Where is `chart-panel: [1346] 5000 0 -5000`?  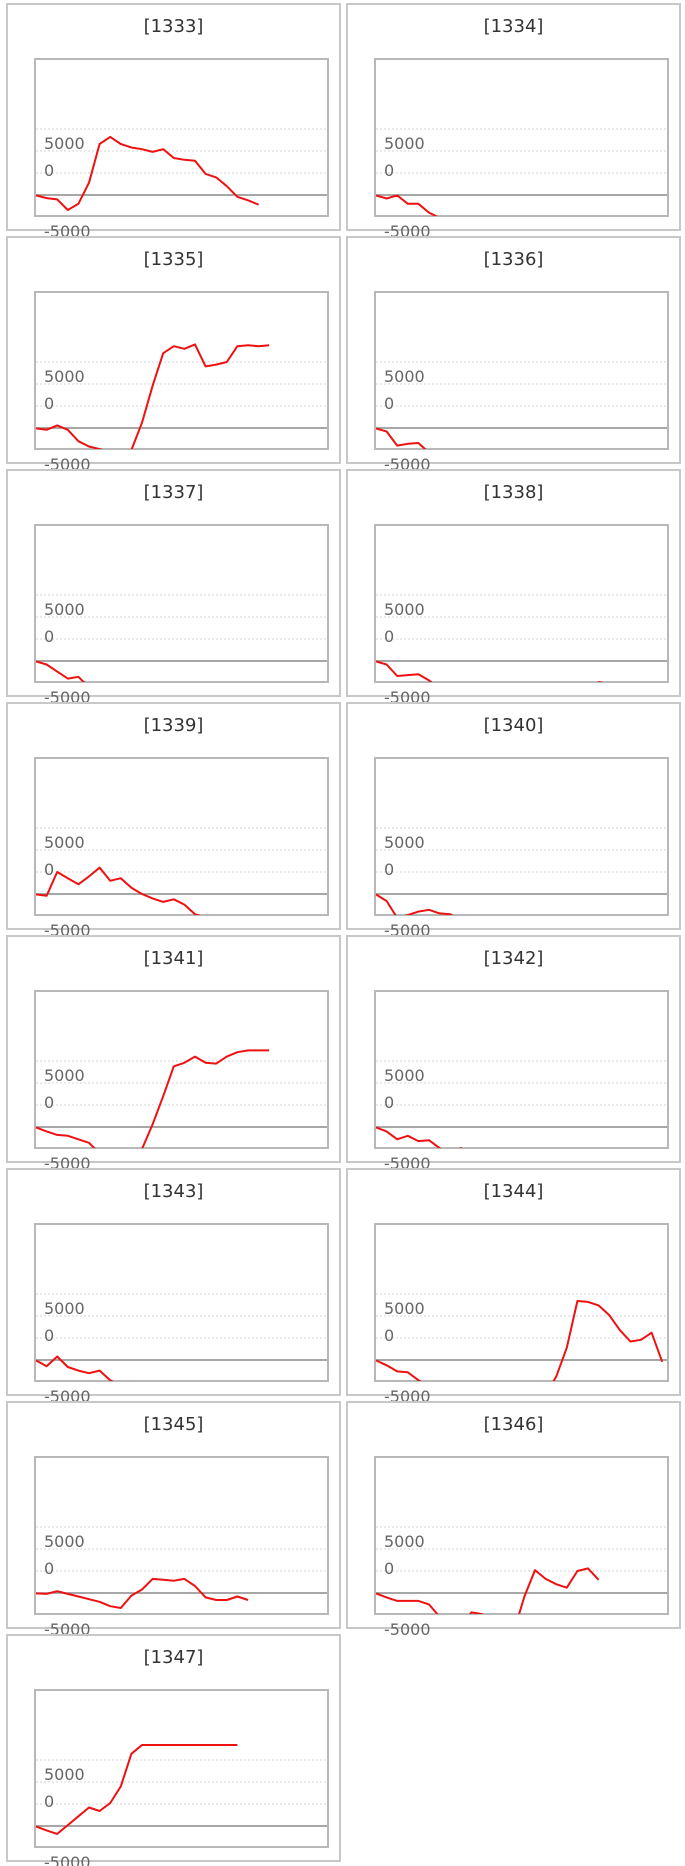 chart-panel: [1346] 5000 0 -5000 is located at coordinates (513, 1520).